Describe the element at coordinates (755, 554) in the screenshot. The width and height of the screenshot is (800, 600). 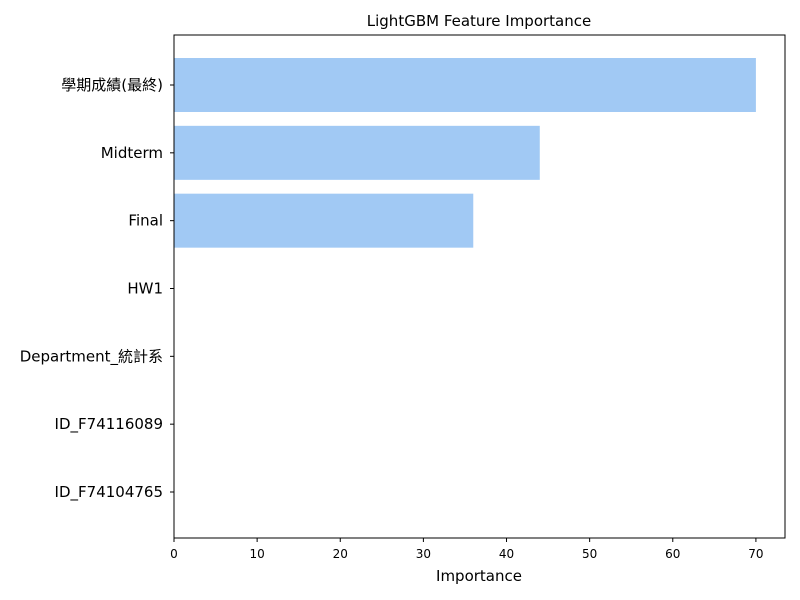
I see `x-tick-label: 70` at that location.